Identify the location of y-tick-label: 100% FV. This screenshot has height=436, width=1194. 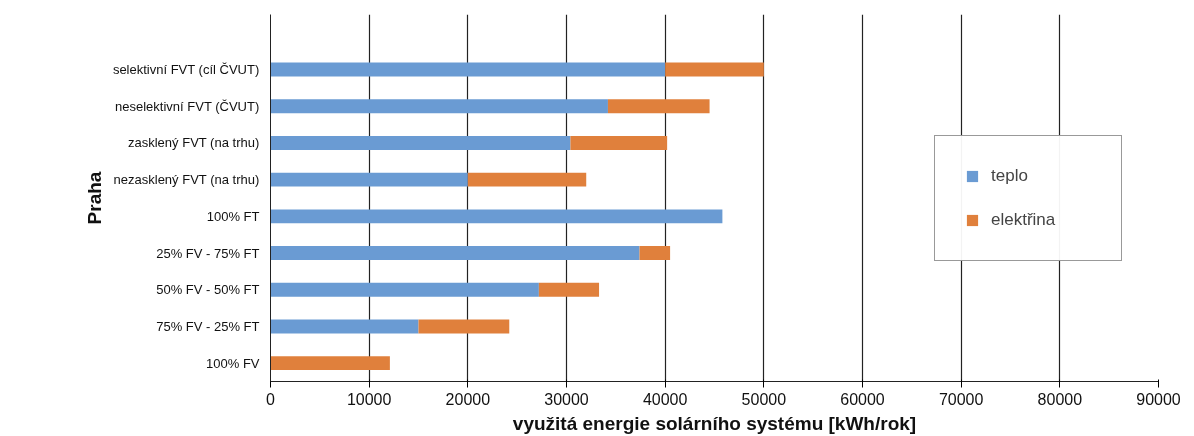
(233, 363).